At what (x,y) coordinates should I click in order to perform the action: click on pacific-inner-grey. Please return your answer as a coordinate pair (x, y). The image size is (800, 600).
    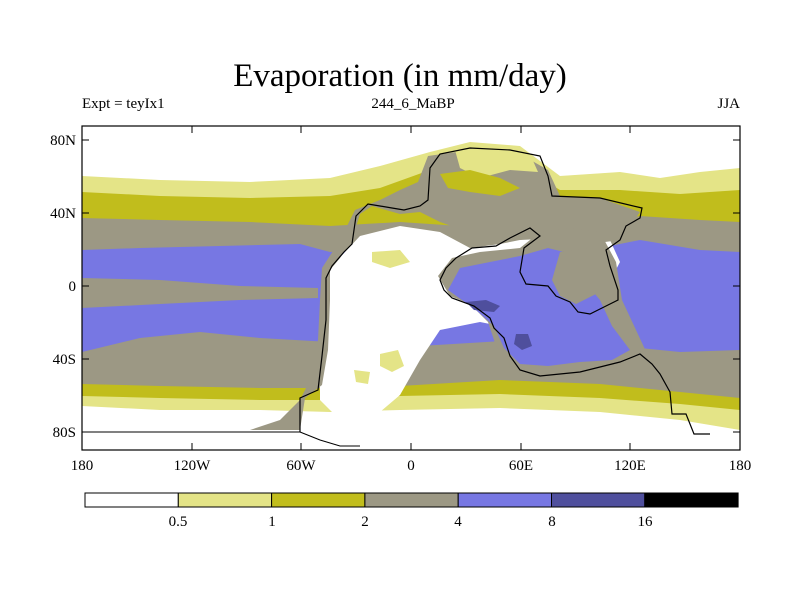
    Looking at the image, I should click on (200, 293).